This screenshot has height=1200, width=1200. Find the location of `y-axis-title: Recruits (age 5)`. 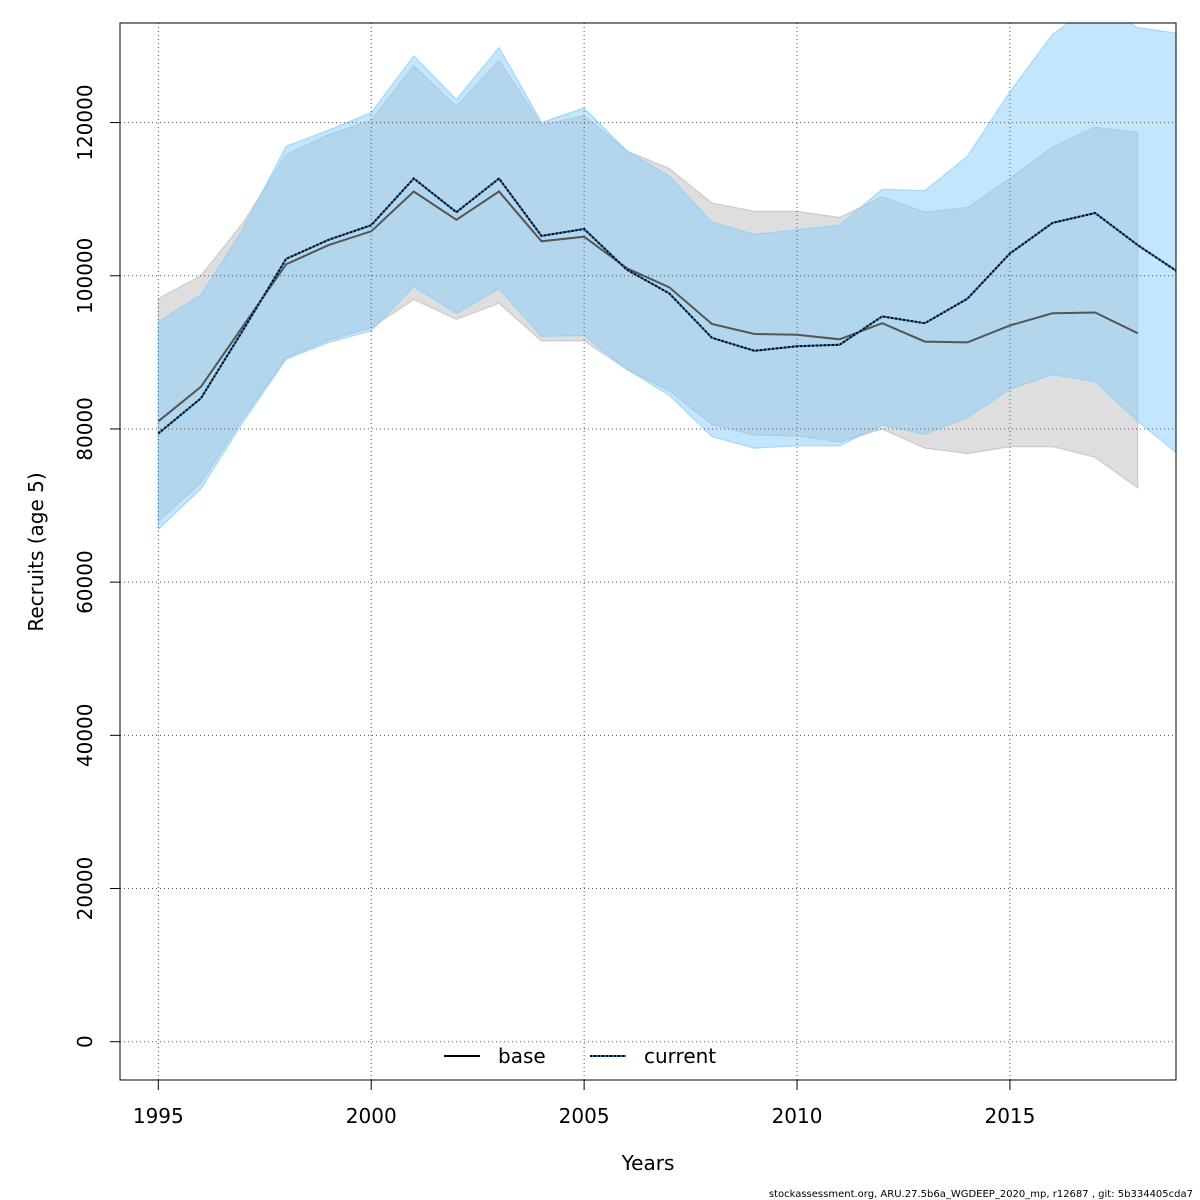

y-axis-title: Recruits (age 5) is located at coordinates (36, 551).